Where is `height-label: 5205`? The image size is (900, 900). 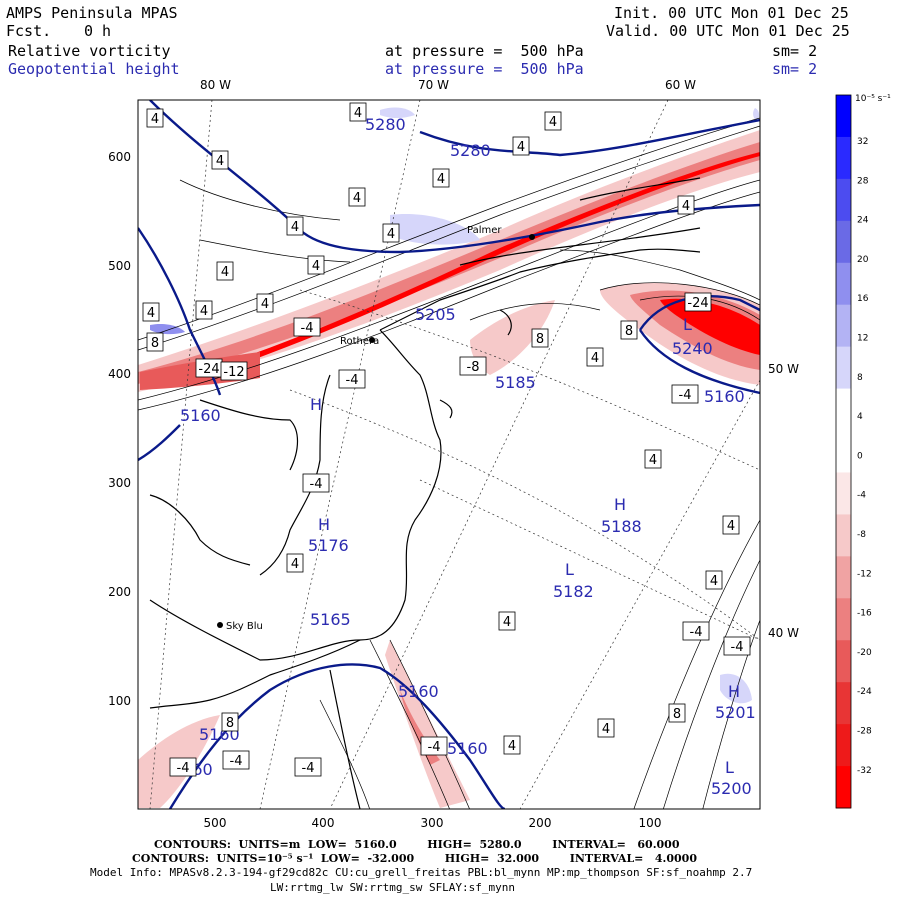 height-label: 5205 is located at coordinates (435, 314).